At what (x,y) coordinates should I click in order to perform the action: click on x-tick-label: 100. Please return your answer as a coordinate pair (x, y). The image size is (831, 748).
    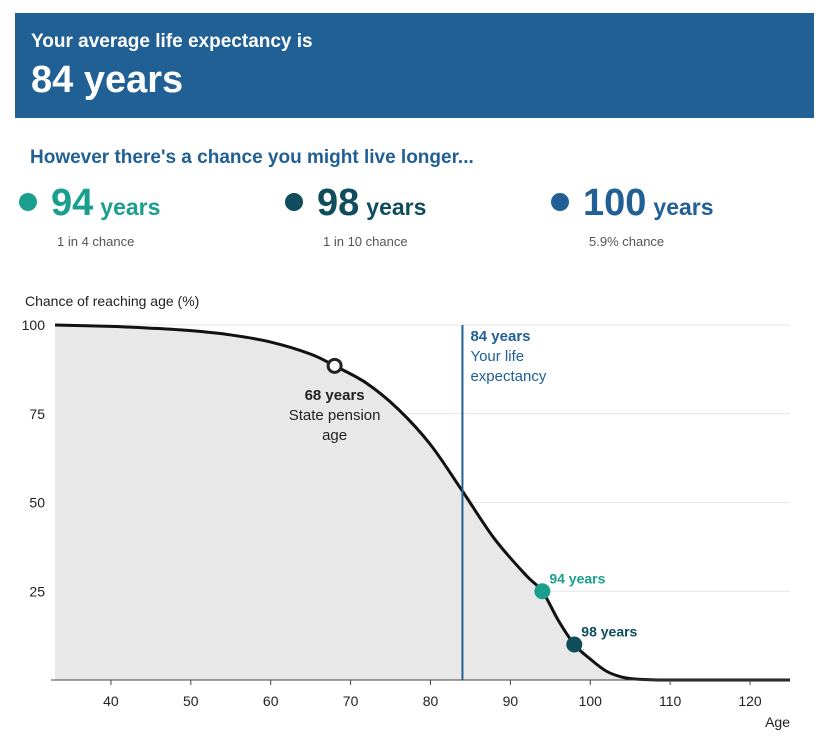
    Looking at the image, I should click on (591, 701).